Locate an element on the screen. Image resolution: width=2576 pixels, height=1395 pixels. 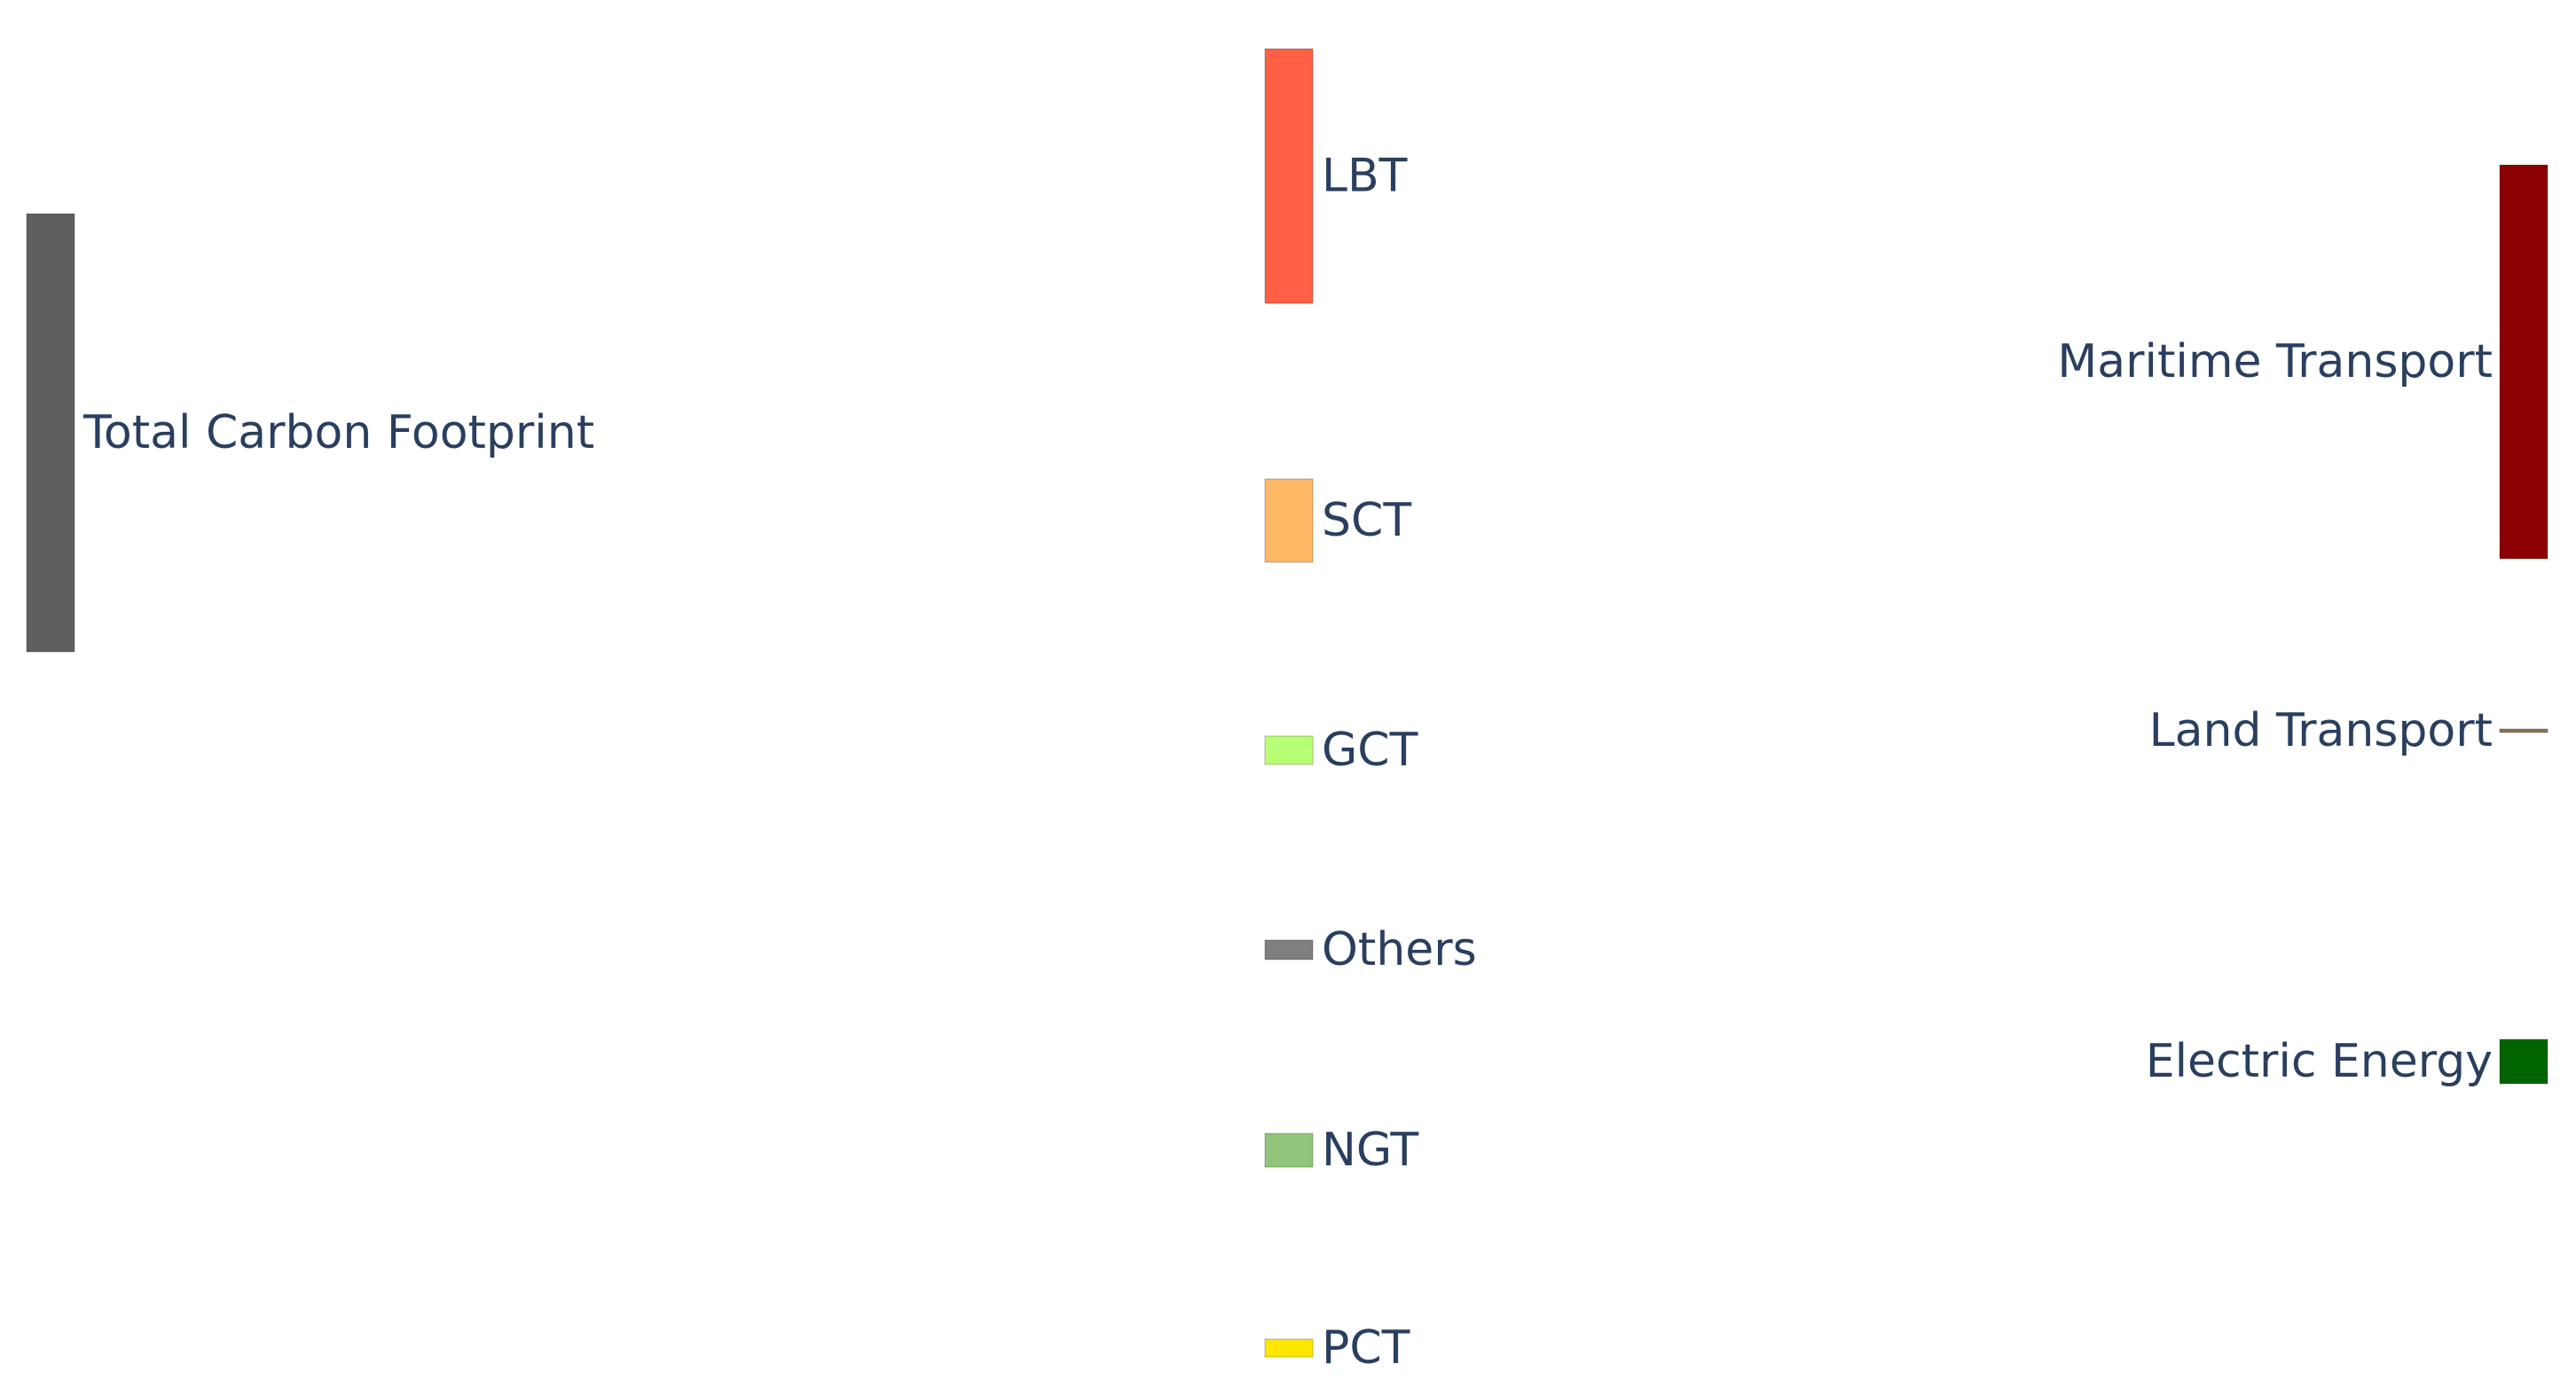
link-sct-to-maritime is located at coordinates (1906, 491).